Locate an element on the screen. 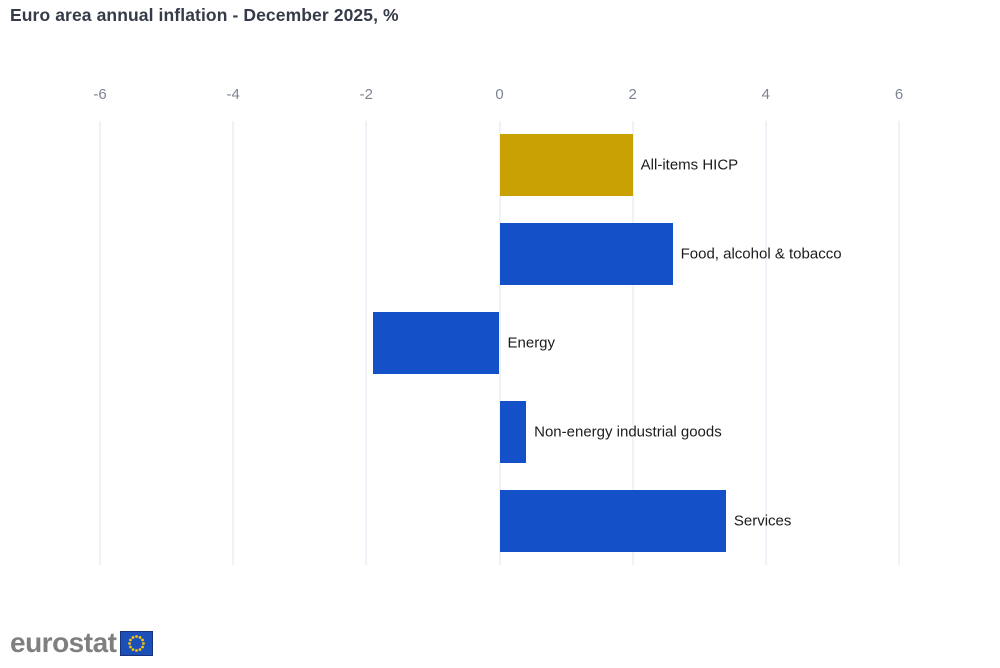  bar-row: Services is located at coordinates (499, 520).